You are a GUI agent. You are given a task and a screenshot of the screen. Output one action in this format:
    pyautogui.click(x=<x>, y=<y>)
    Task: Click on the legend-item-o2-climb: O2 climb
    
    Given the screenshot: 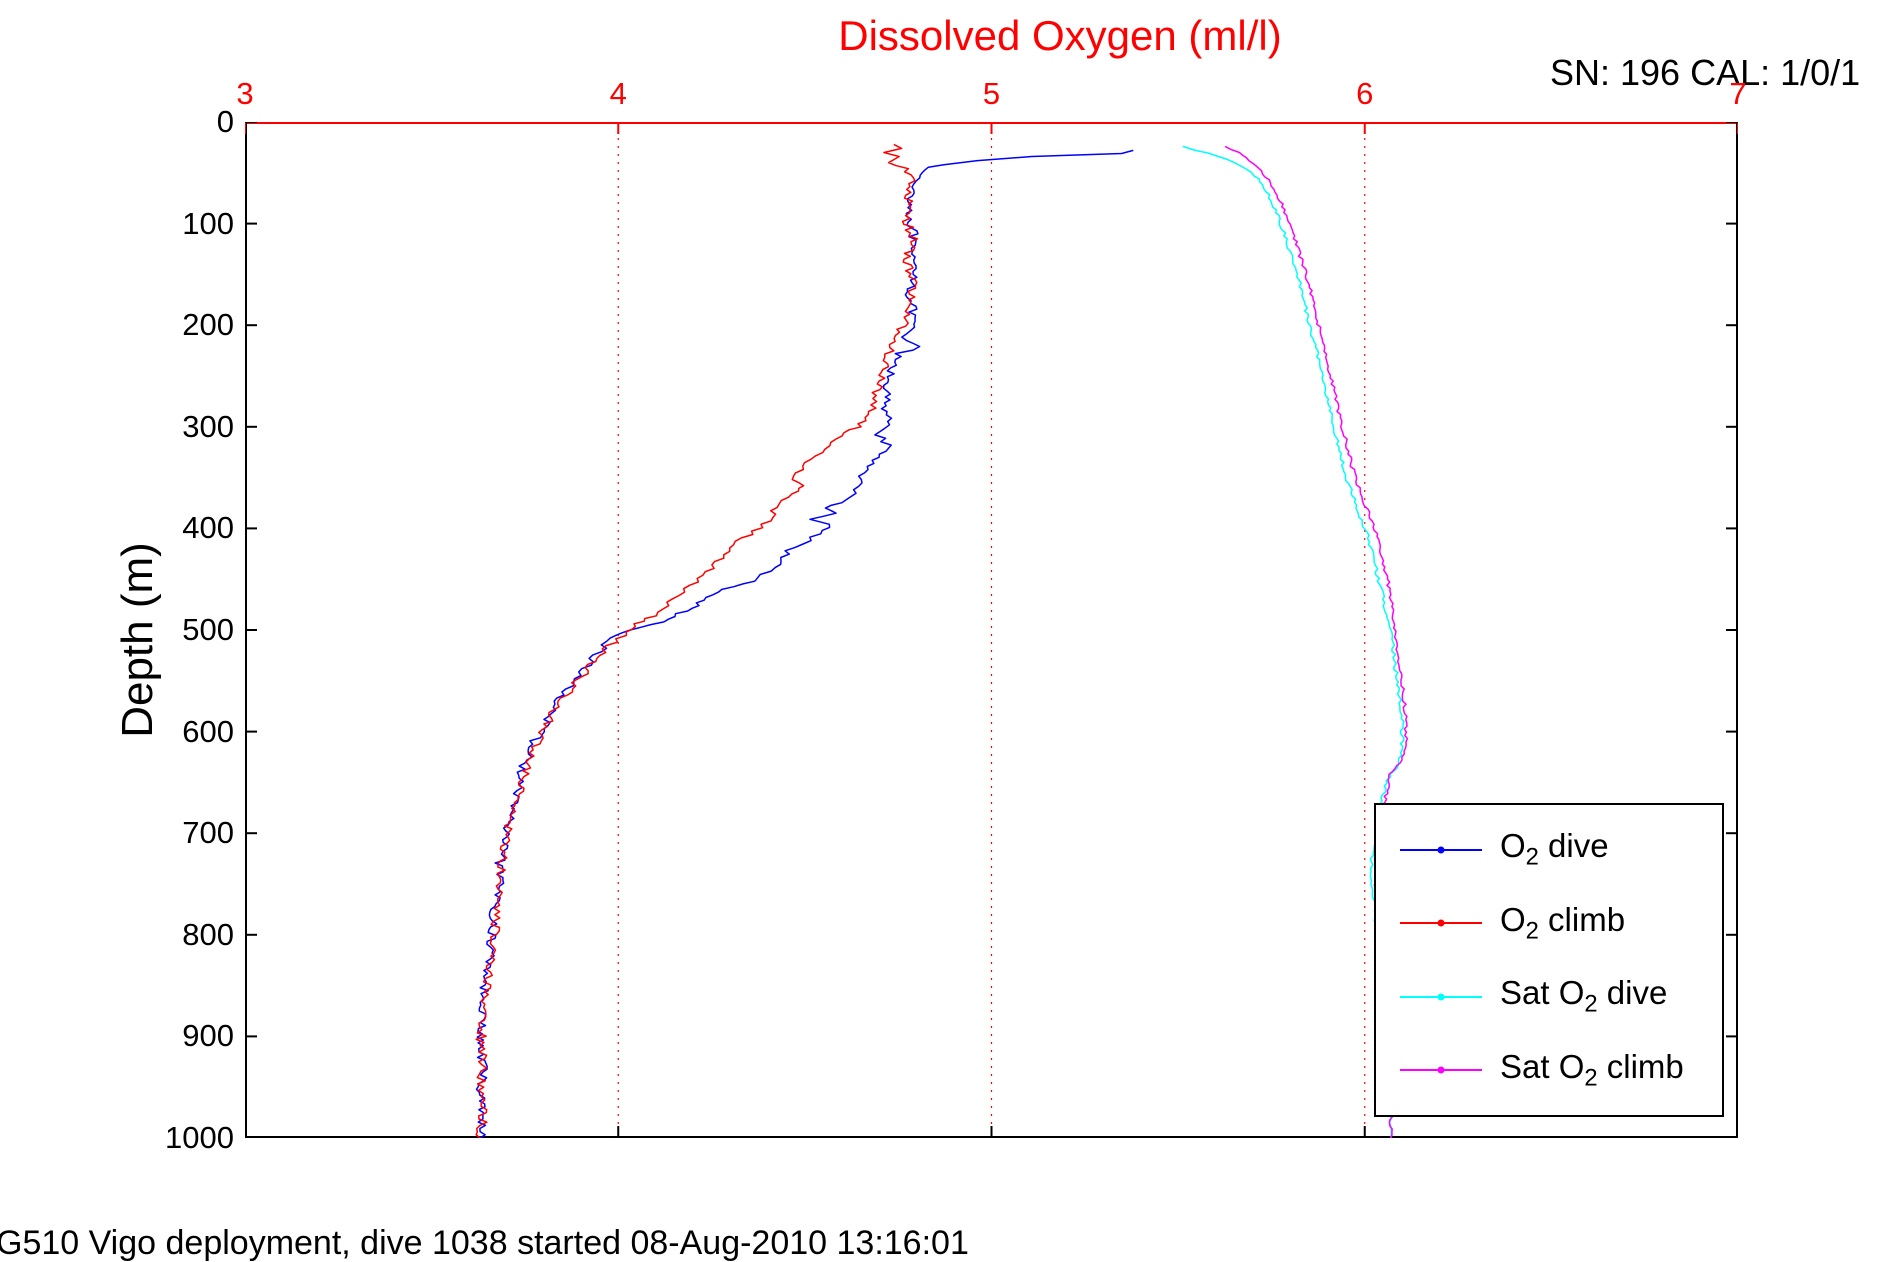 What is the action you would take?
    pyautogui.click(x=1549, y=923)
    